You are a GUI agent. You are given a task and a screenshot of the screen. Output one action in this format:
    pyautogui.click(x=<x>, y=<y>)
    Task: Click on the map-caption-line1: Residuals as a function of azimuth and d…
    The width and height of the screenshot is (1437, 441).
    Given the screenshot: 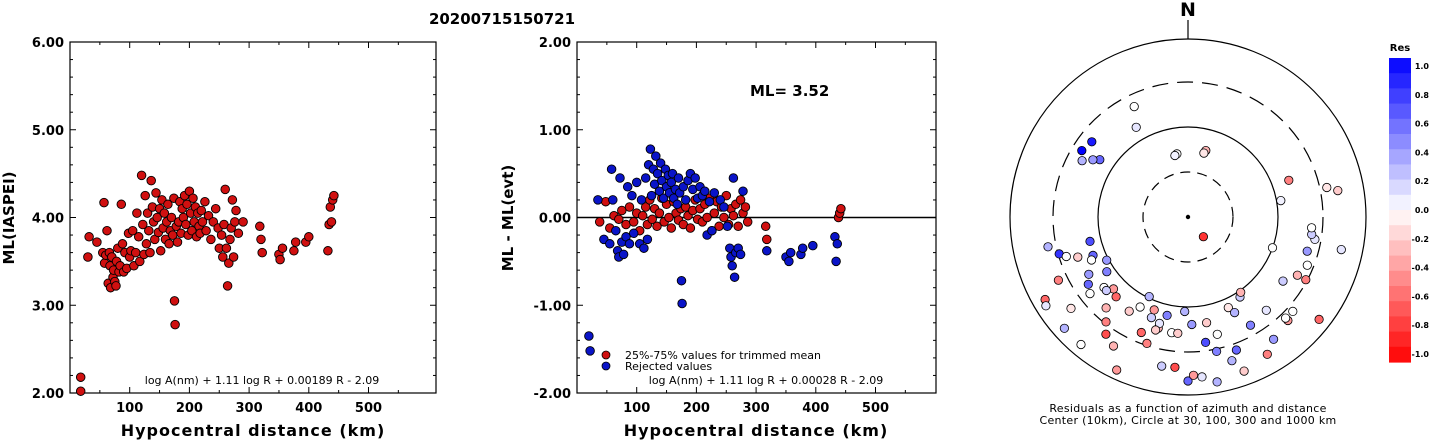 What is the action you would take?
    pyautogui.click(x=1187, y=408)
    